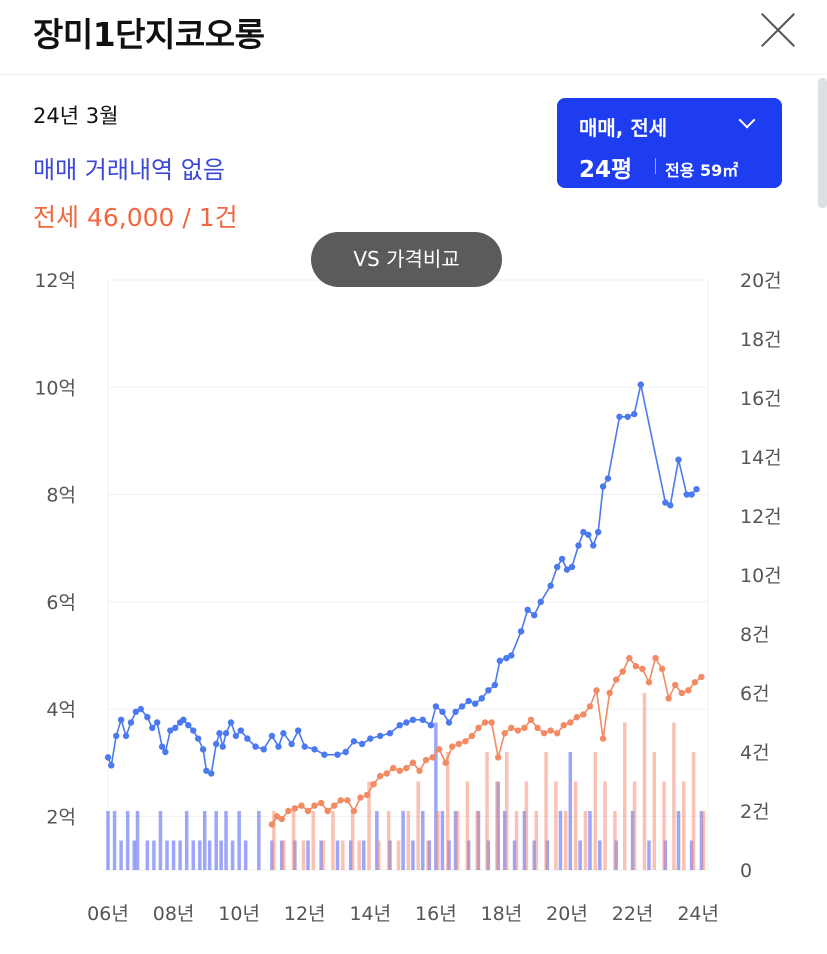 Image resolution: width=827 pixels, height=954 pixels. What do you see at coordinates (761, 517) in the screenshot?
I see `y-right-tick-label: 12건` at bounding box center [761, 517].